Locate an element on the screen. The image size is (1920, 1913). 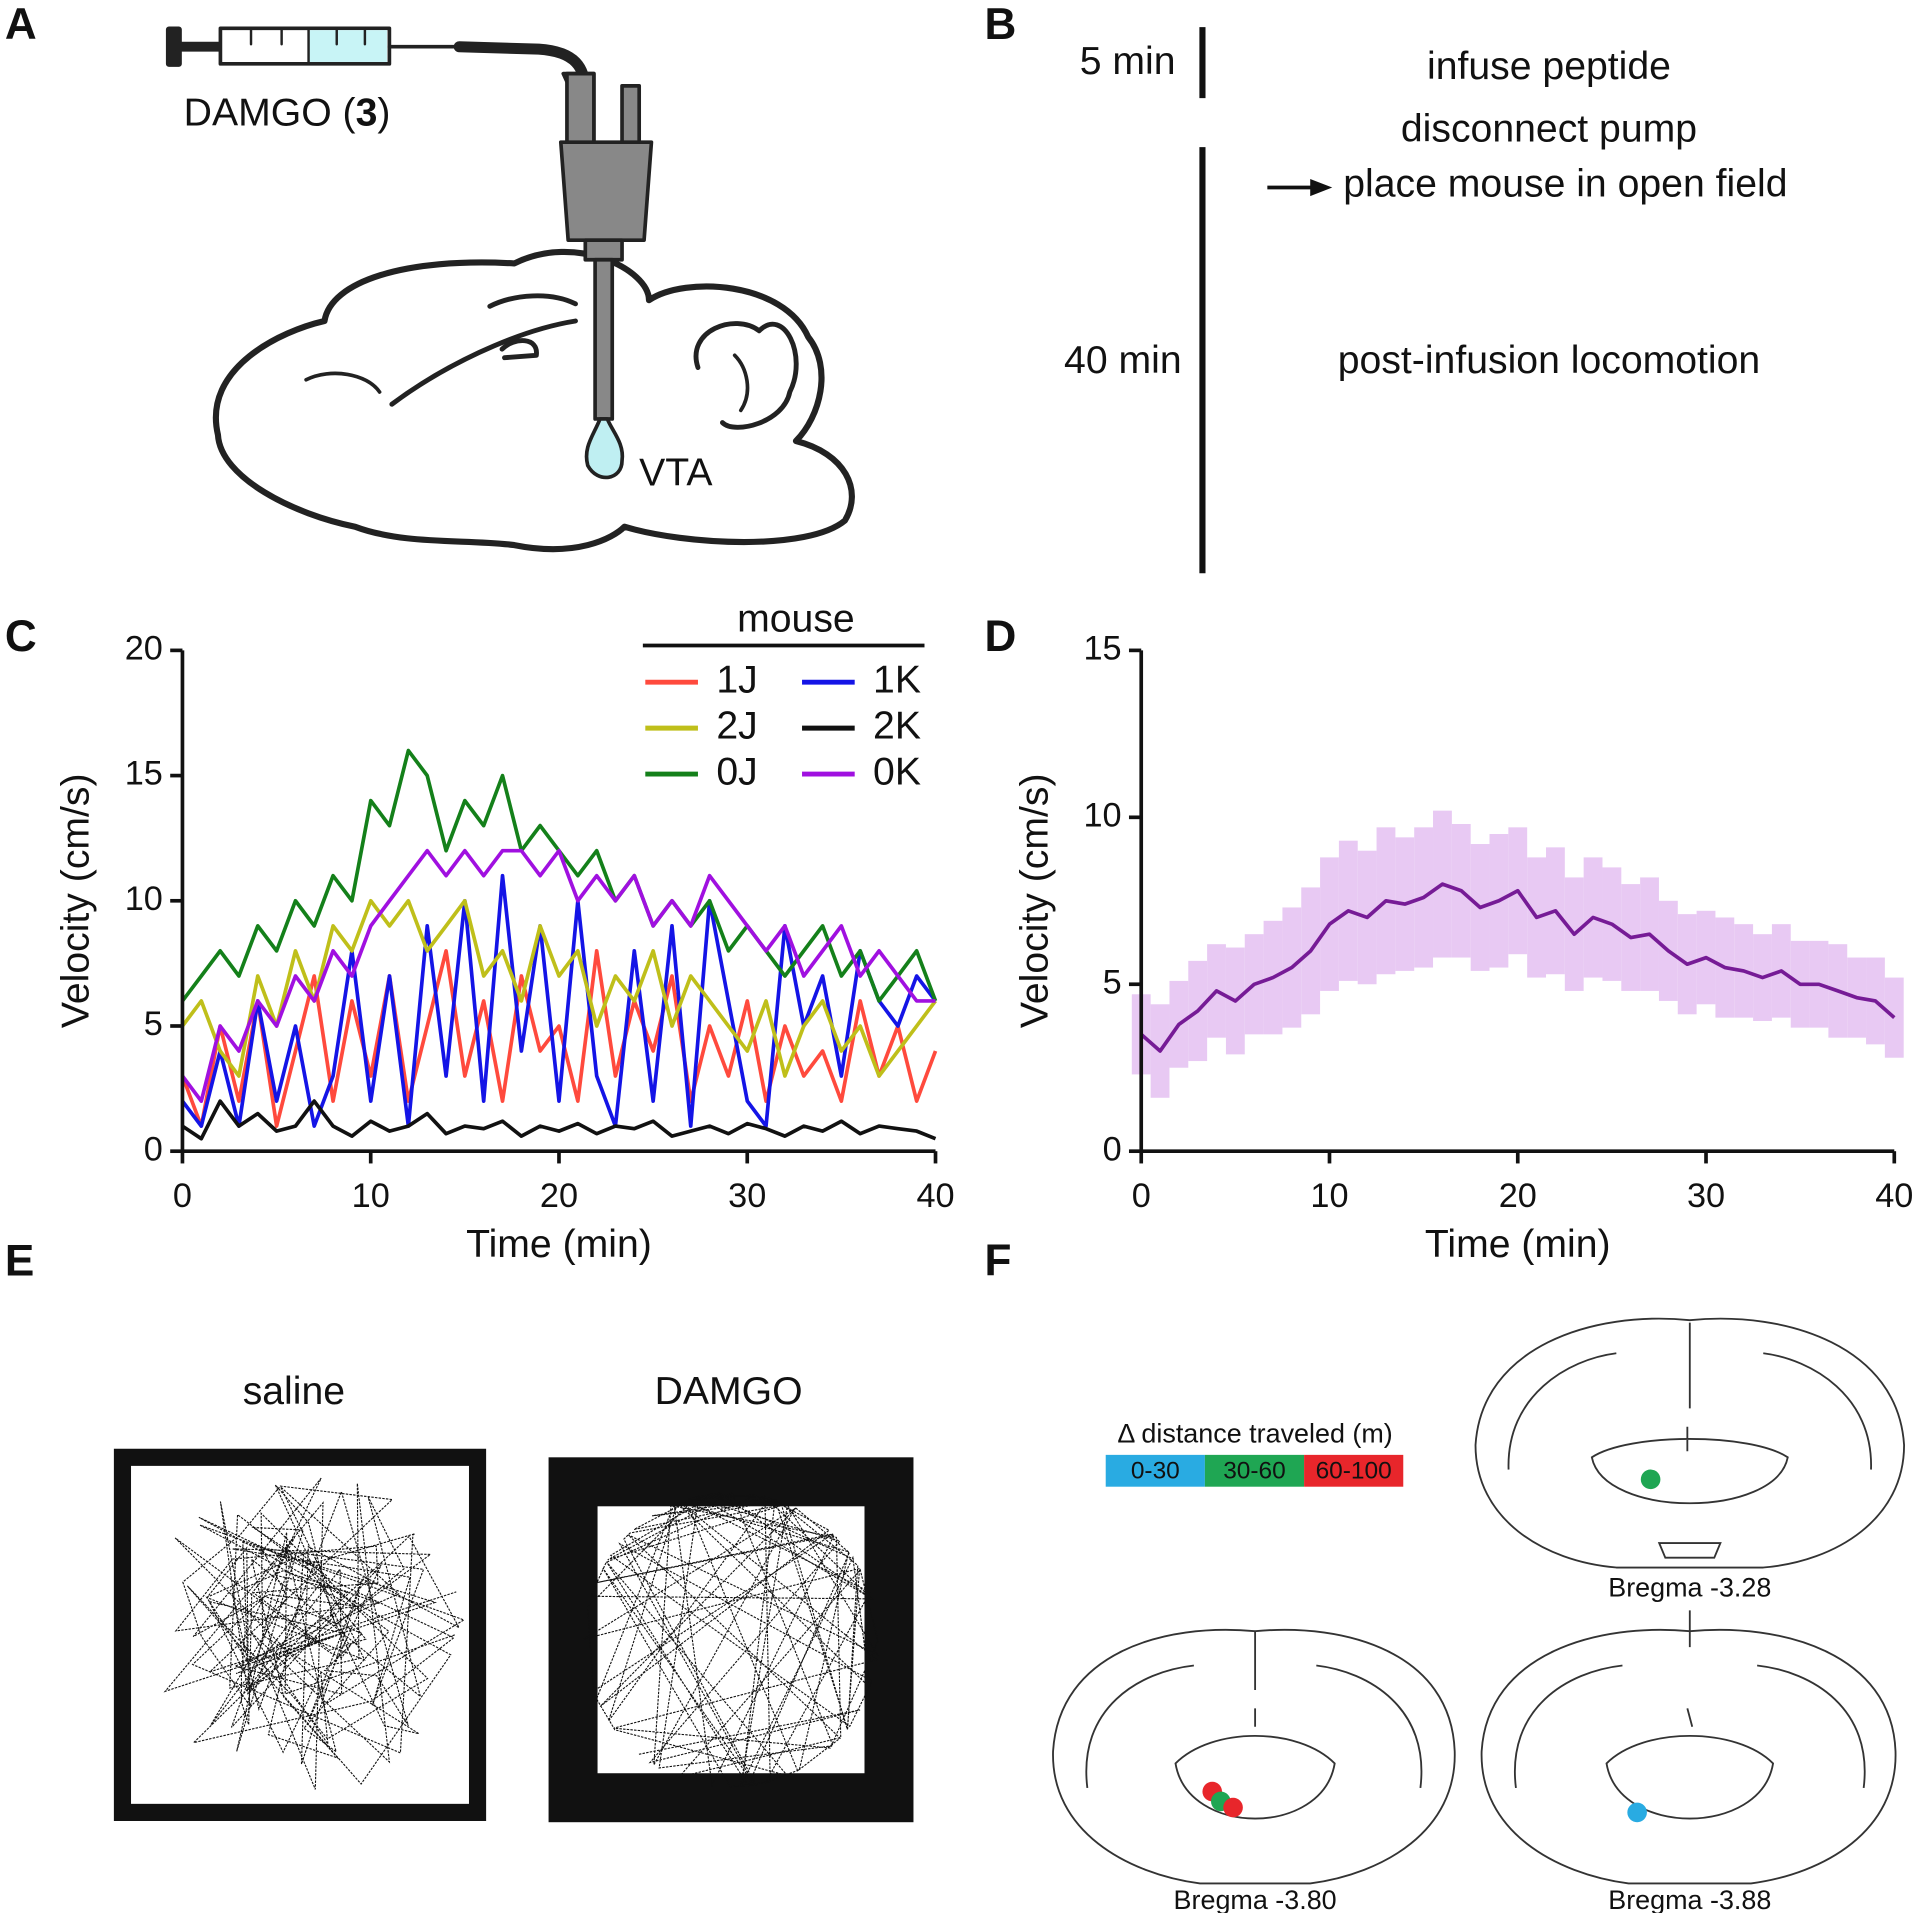
drug-name-close: ) is located at coordinates (383, 113).